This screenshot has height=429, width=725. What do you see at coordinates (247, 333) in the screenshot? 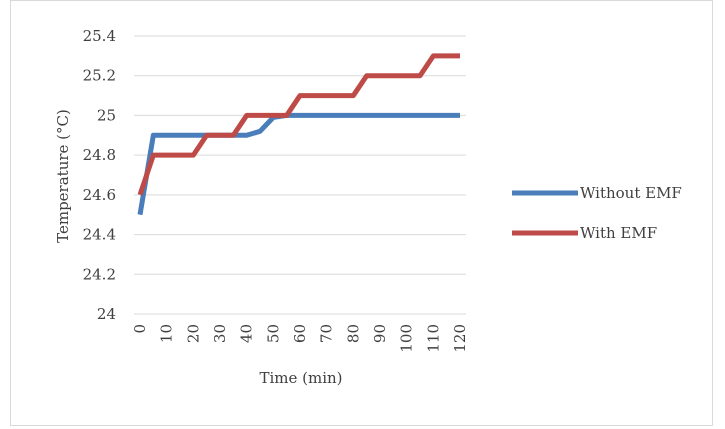
I see `x-tick-label: 40` at bounding box center [247, 333].